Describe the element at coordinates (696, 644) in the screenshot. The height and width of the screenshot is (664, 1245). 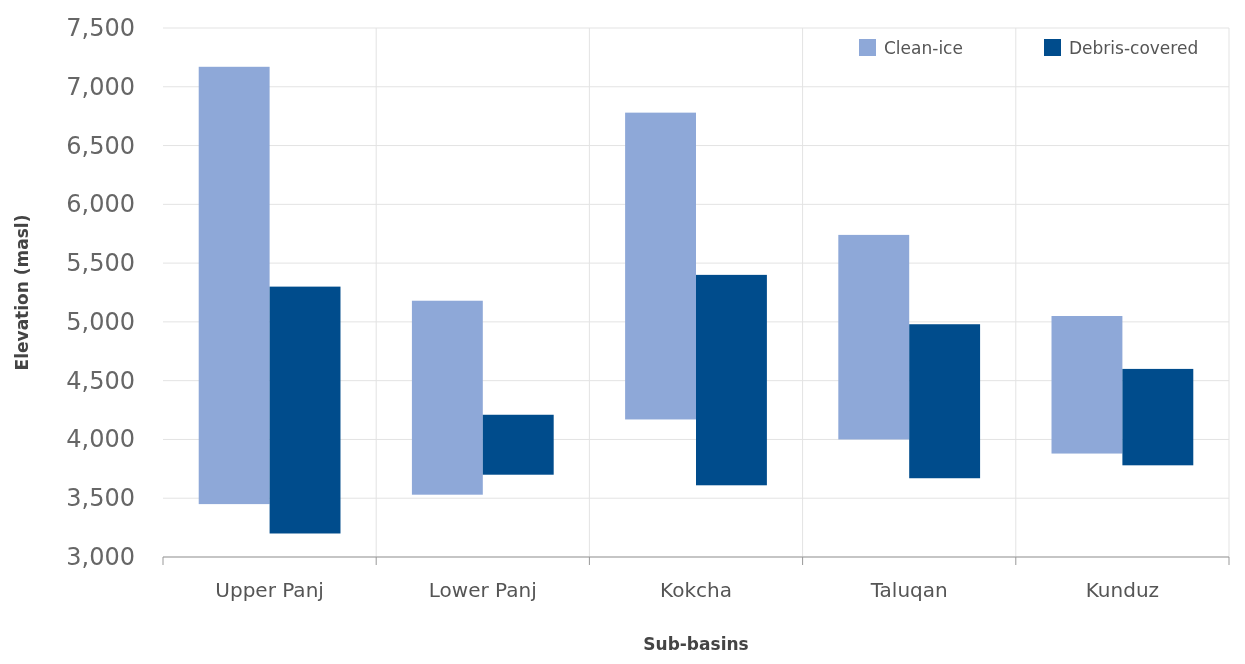
I see `x-axis-title: Sub-basins` at that location.